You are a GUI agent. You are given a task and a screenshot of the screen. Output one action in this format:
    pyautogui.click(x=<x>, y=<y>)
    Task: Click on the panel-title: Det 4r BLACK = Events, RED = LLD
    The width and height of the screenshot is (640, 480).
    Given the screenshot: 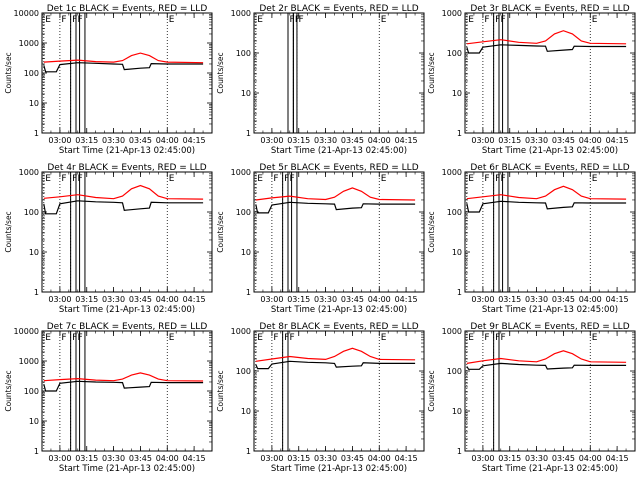 What is the action you would take?
    pyautogui.click(x=126, y=168)
    